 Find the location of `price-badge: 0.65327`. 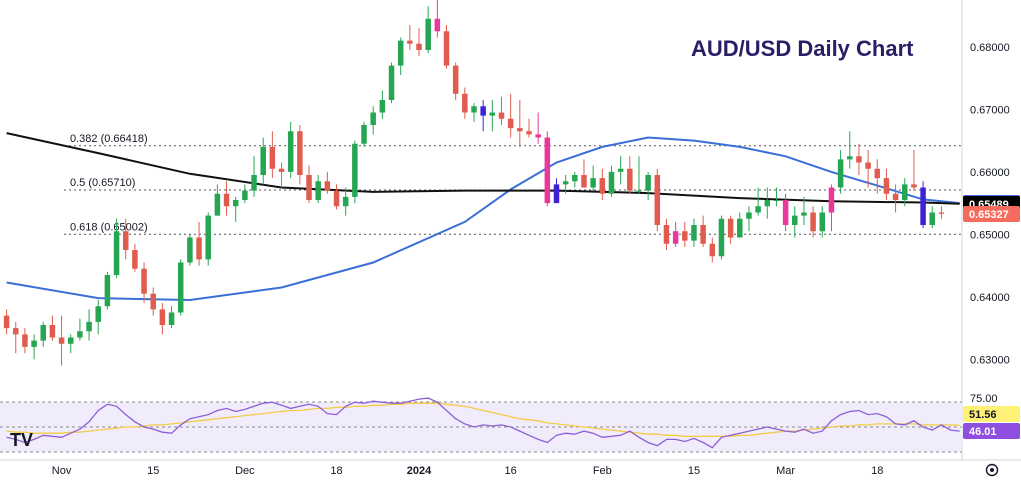

price-badge: 0.65327 is located at coordinates (991, 213).